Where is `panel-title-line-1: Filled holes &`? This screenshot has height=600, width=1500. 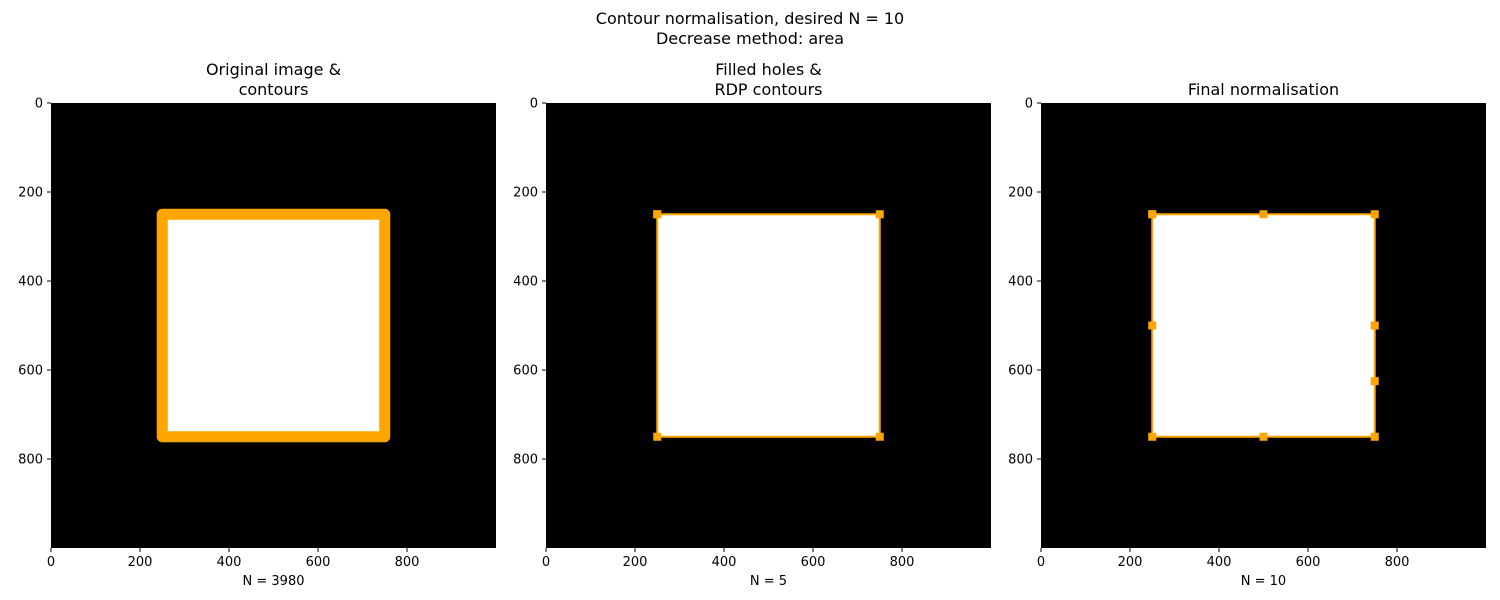
panel-title-line-1: Filled holes & is located at coordinates (768, 69).